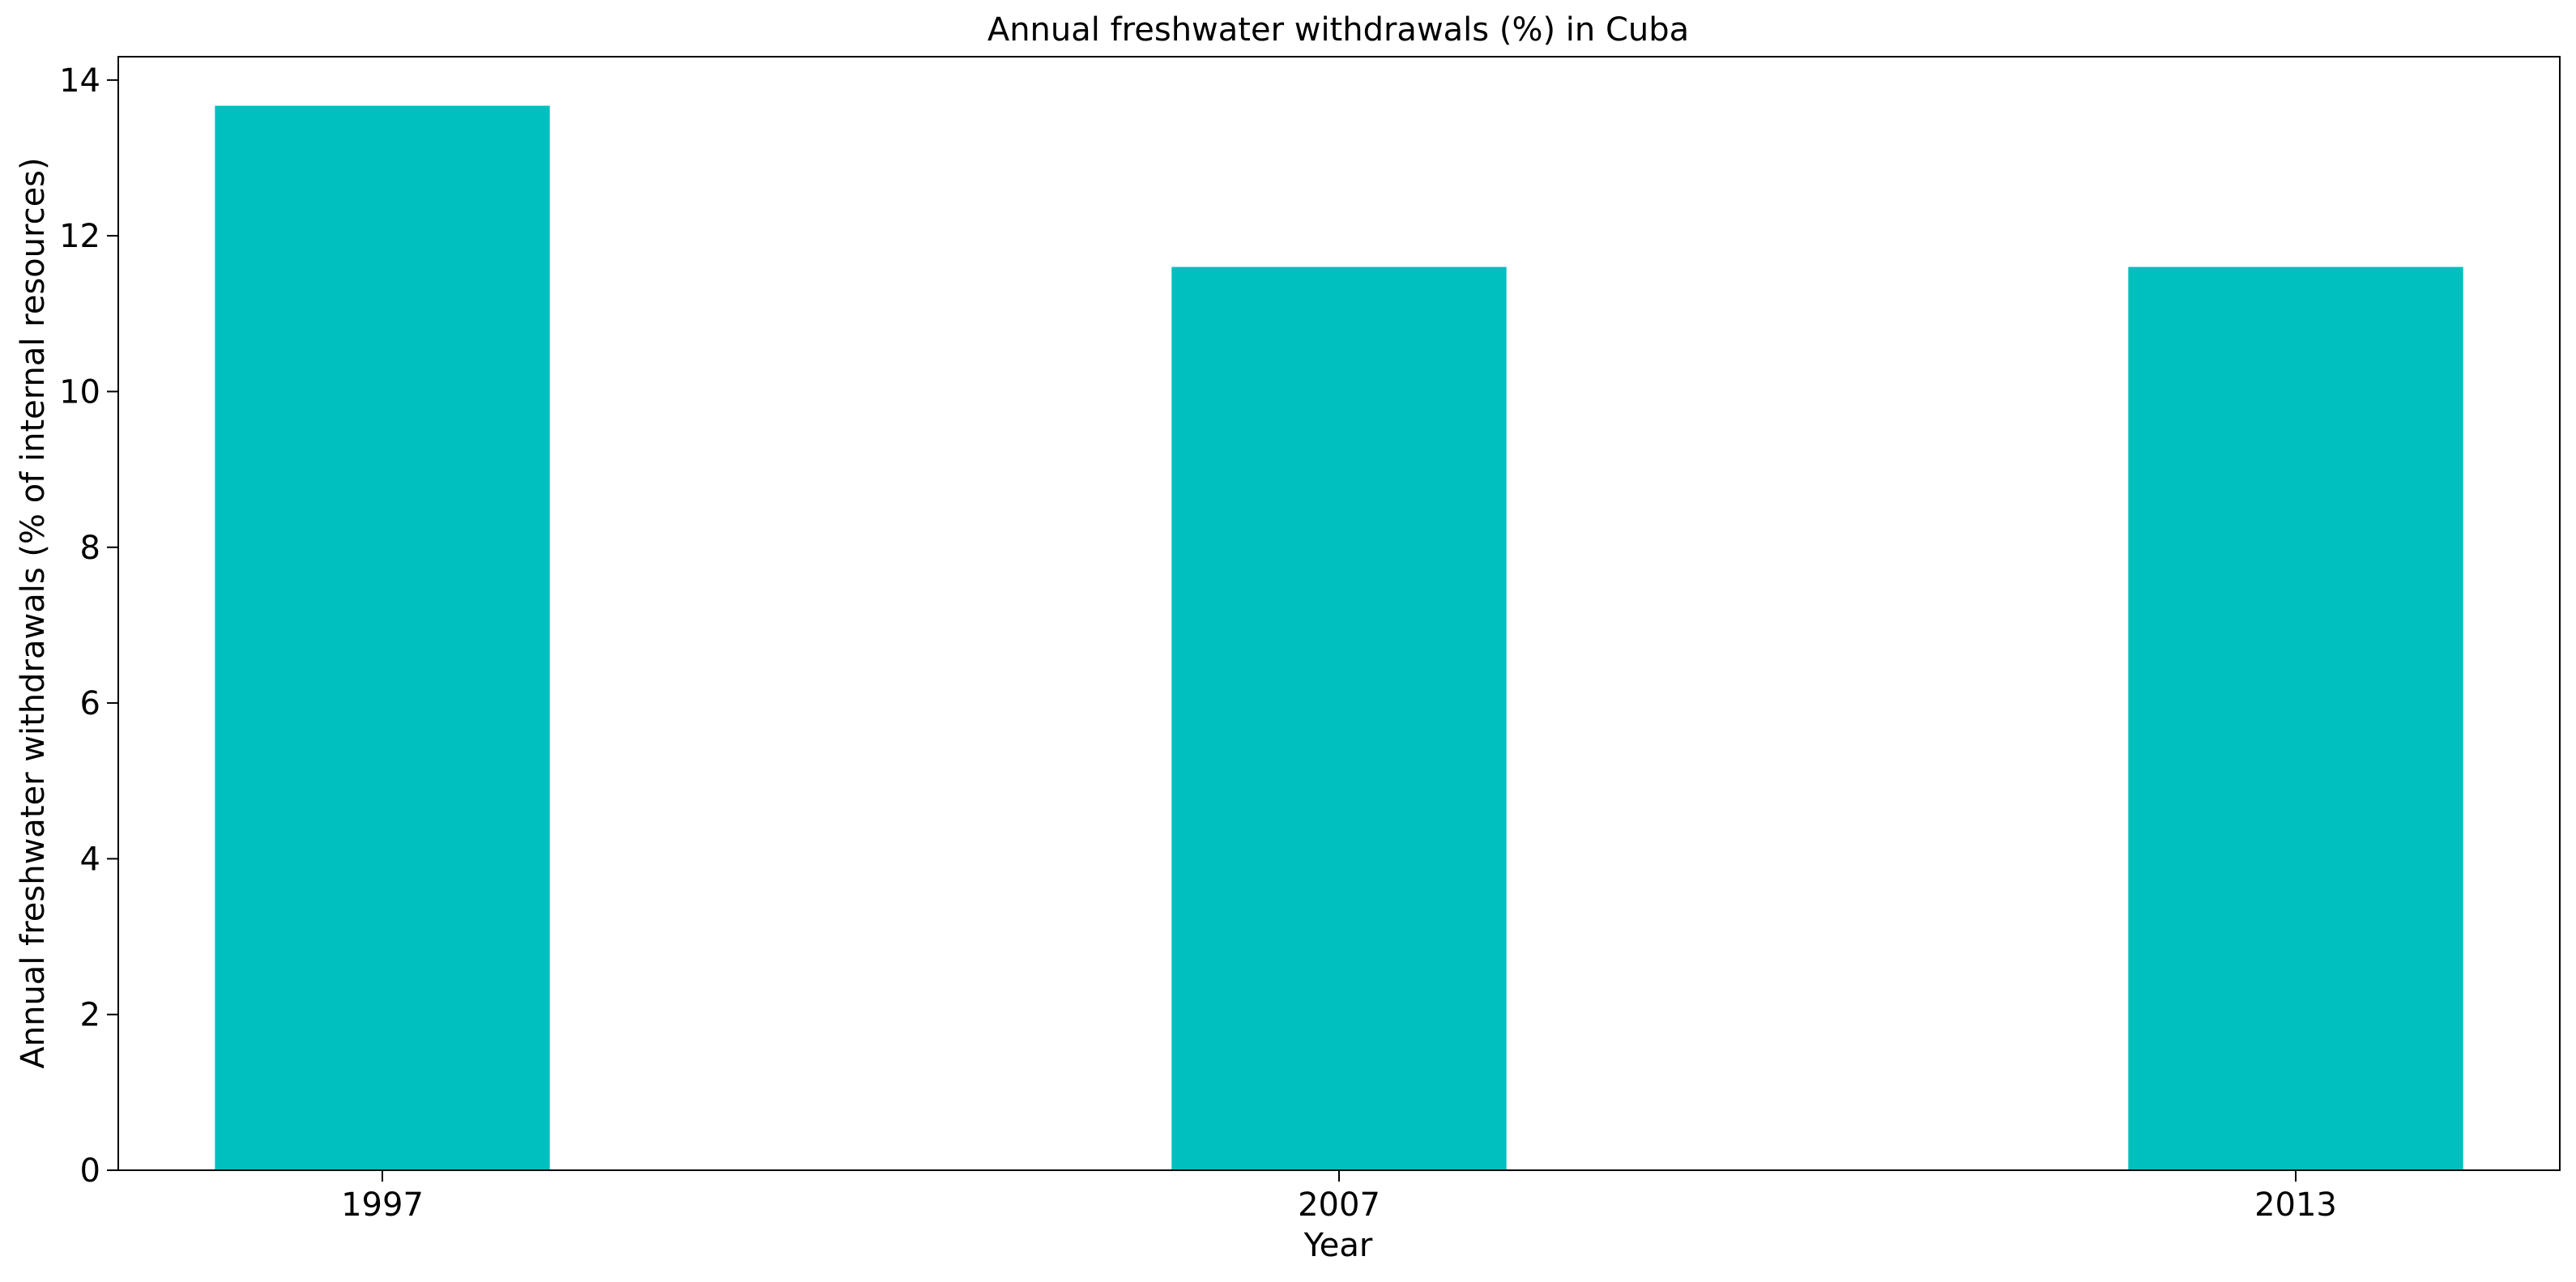 The width and height of the screenshot is (2576, 1282). What do you see at coordinates (382, 638) in the screenshot?
I see `bar-1997` at bounding box center [382, 638].